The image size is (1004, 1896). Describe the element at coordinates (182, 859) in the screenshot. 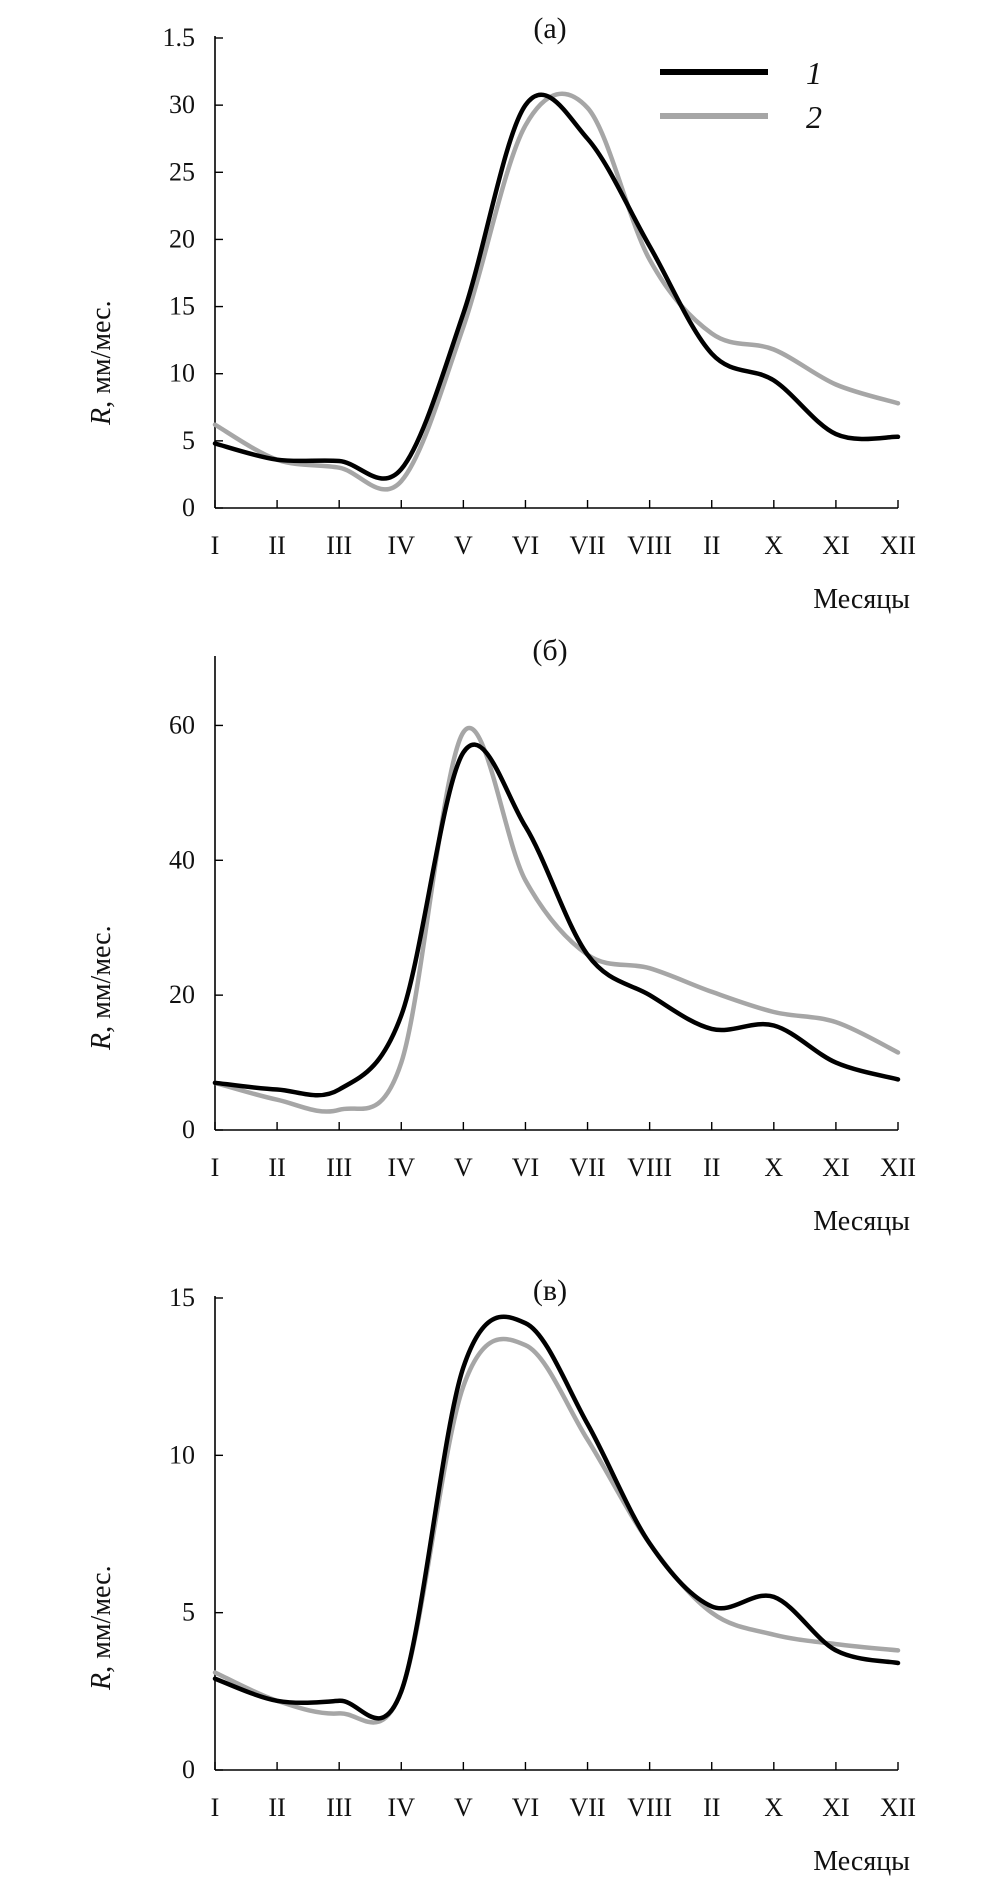

I see `y-tick-label: 40` at that location.